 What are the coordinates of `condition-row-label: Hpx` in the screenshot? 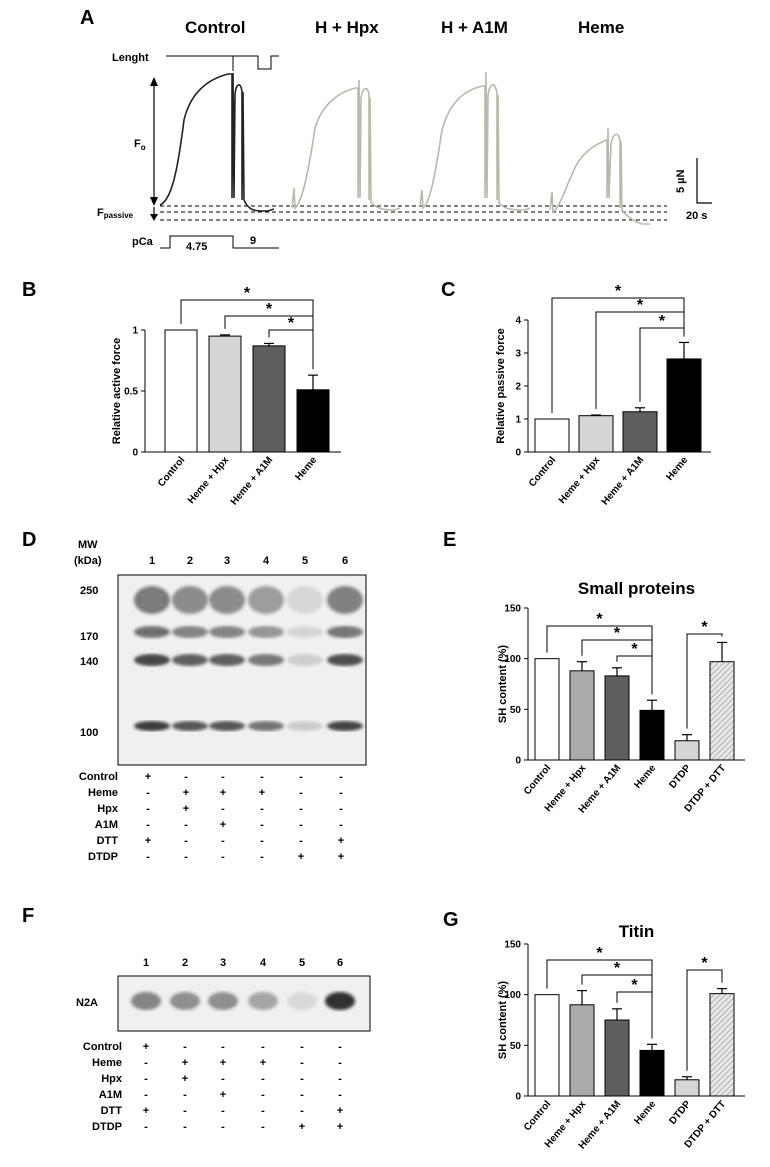 It's located at (108, 809).